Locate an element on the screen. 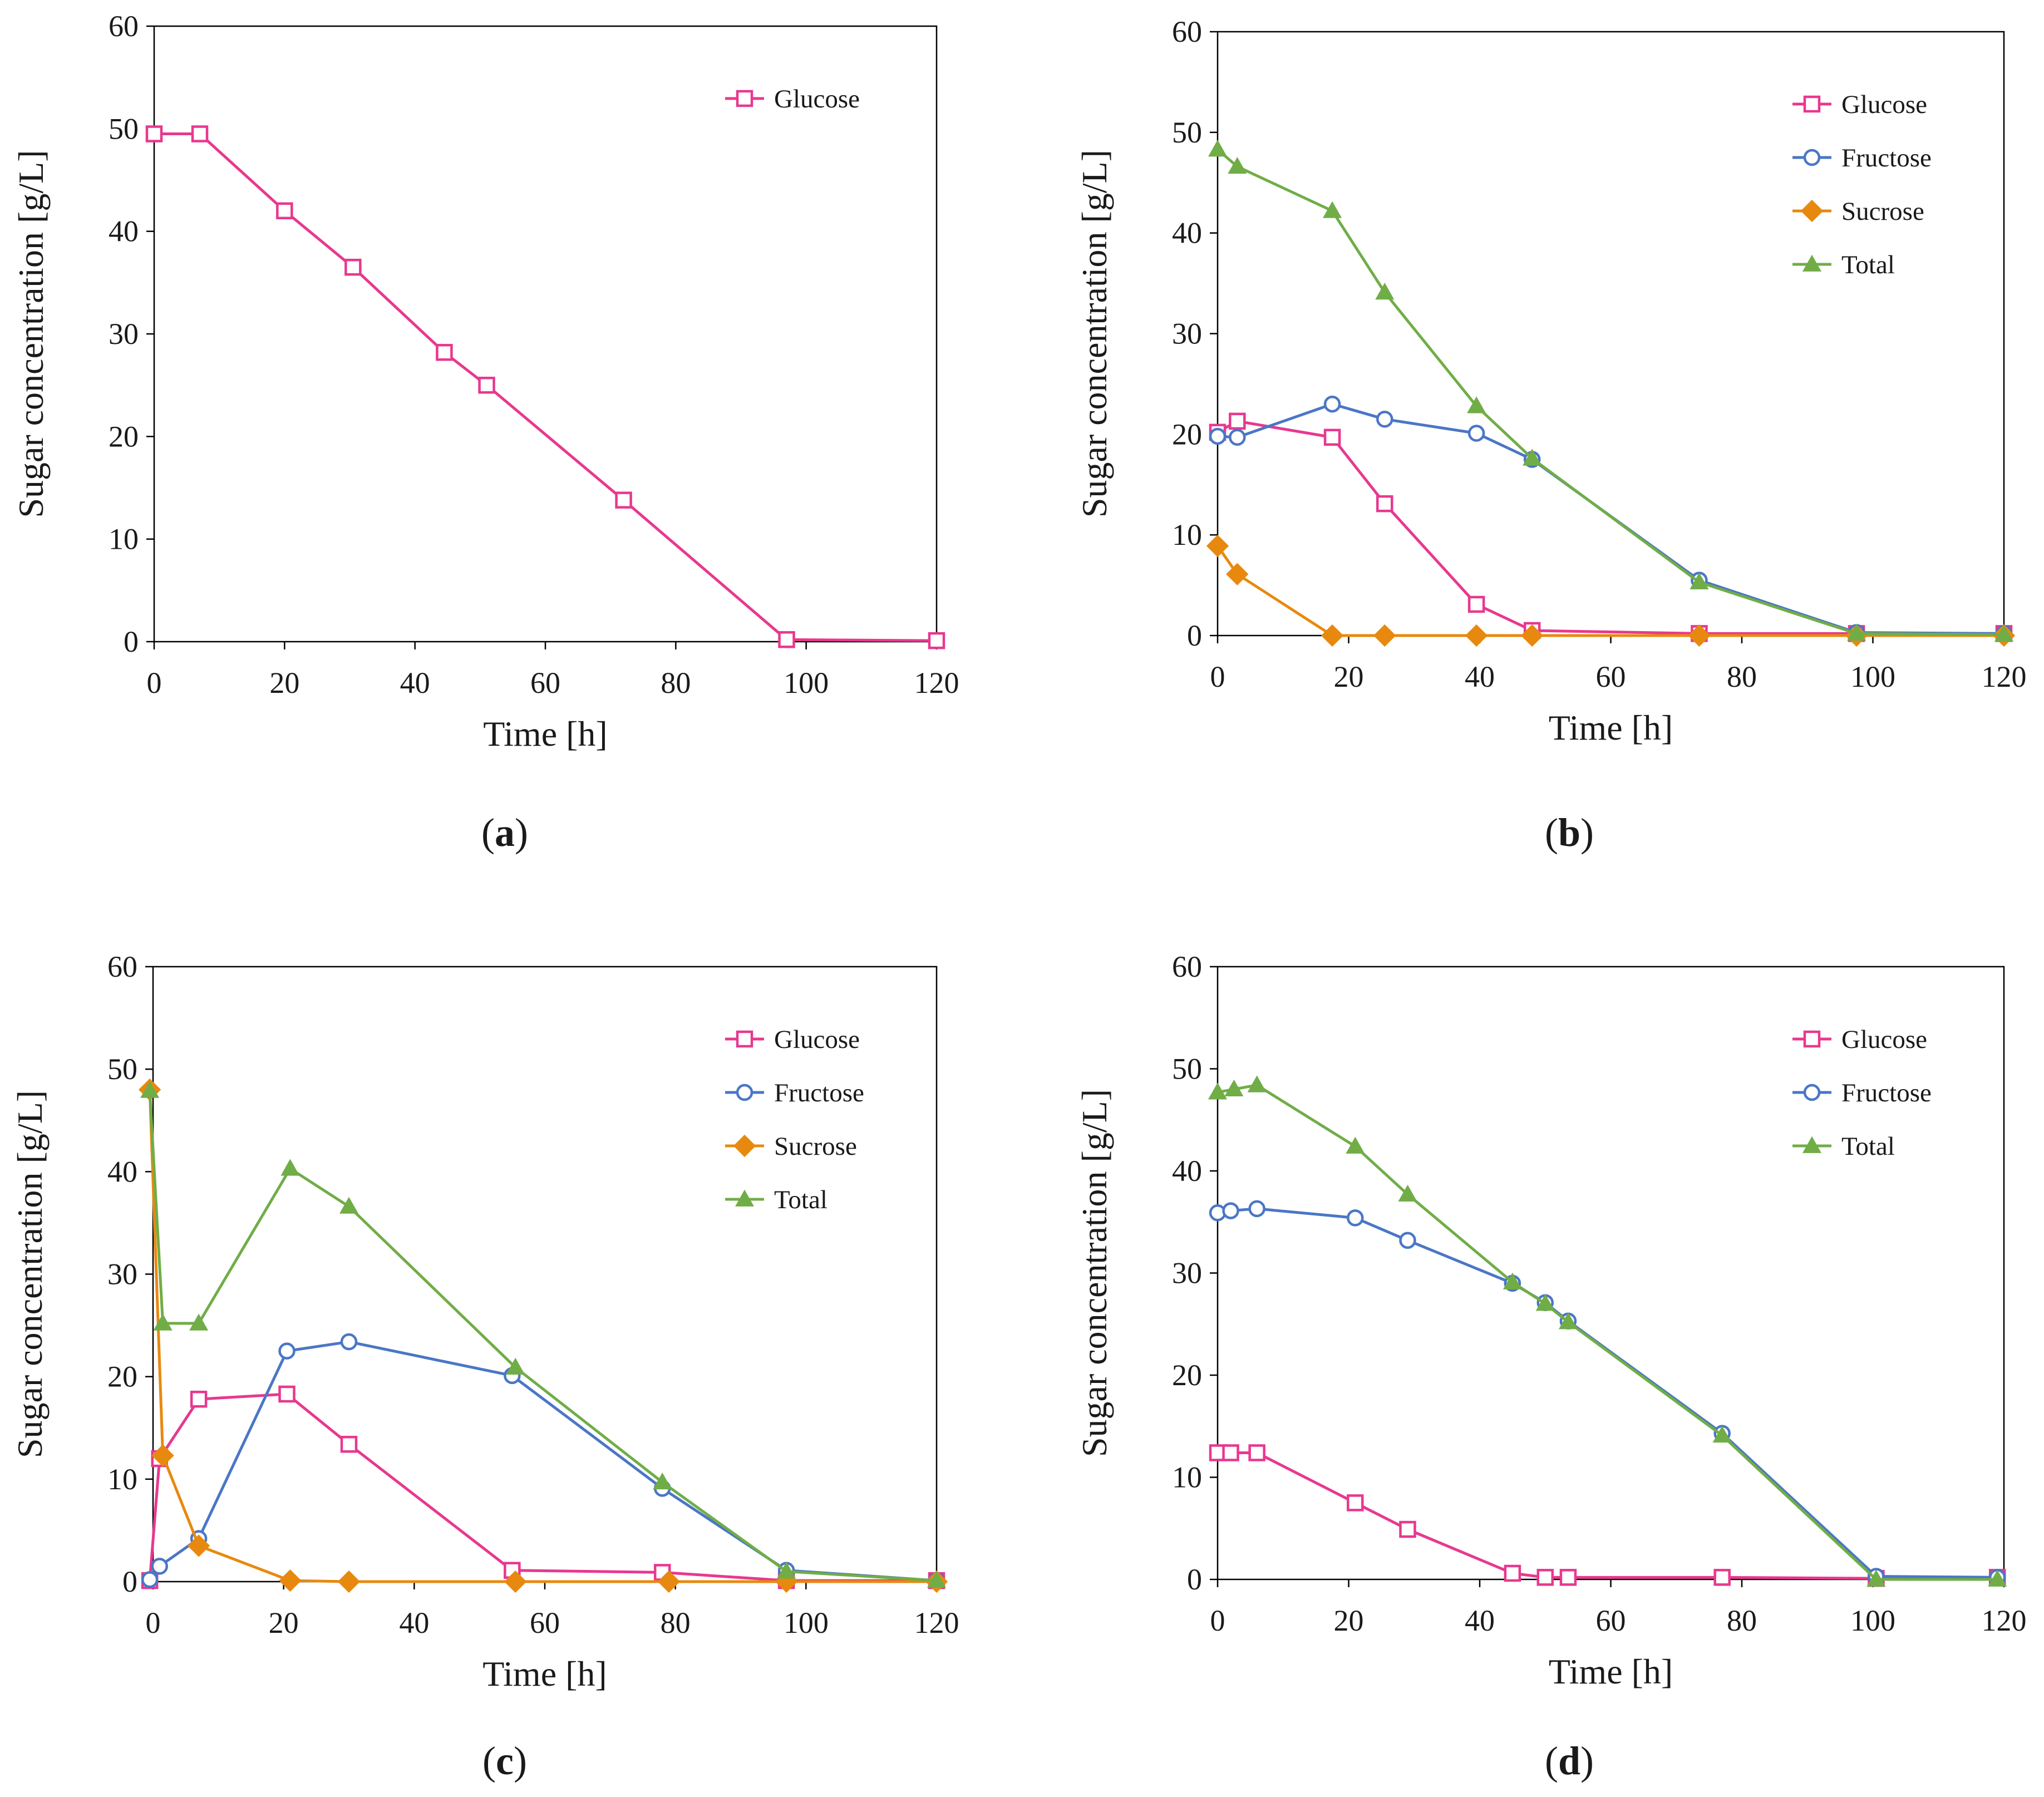  panel-caption: (c) is located at coordinates (504, 1761).